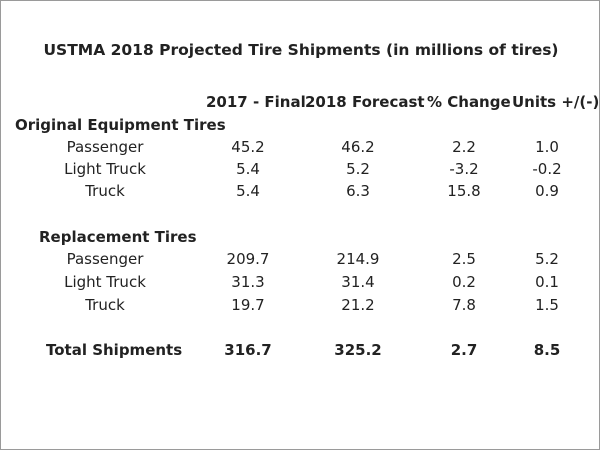 This screenshot has height=450, width=600. Describe the element at coordinates (464, 147) in the screenshot. I see `table-cell: 2.2` at that location.